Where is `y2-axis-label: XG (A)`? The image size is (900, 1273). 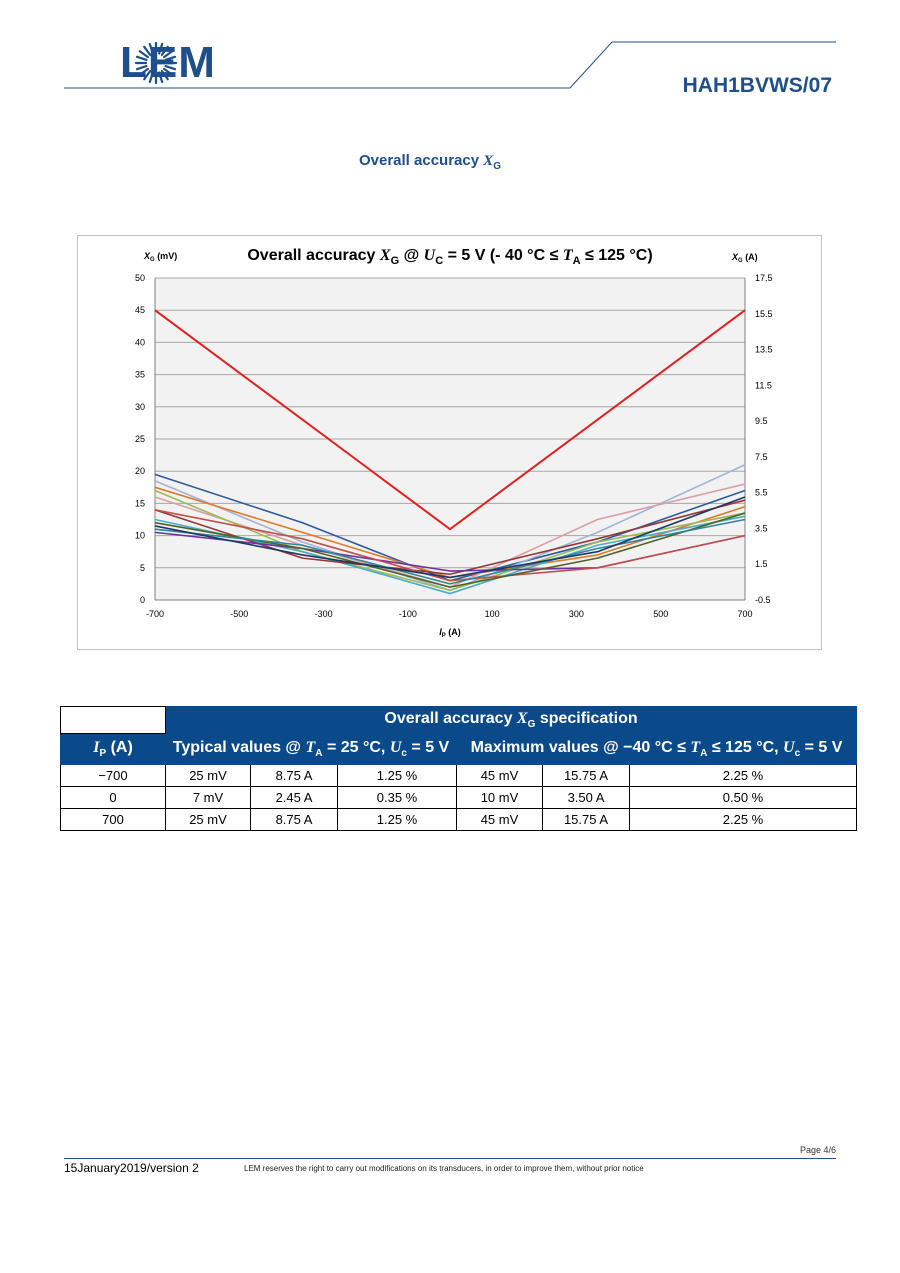 y2-axis-label: XG (A) is located at coordinates (744, 258).